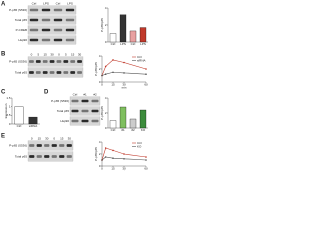  Describe the element at coordinates (64, 121) in the screenshot. I see `row-label: Hsp90` at that location.